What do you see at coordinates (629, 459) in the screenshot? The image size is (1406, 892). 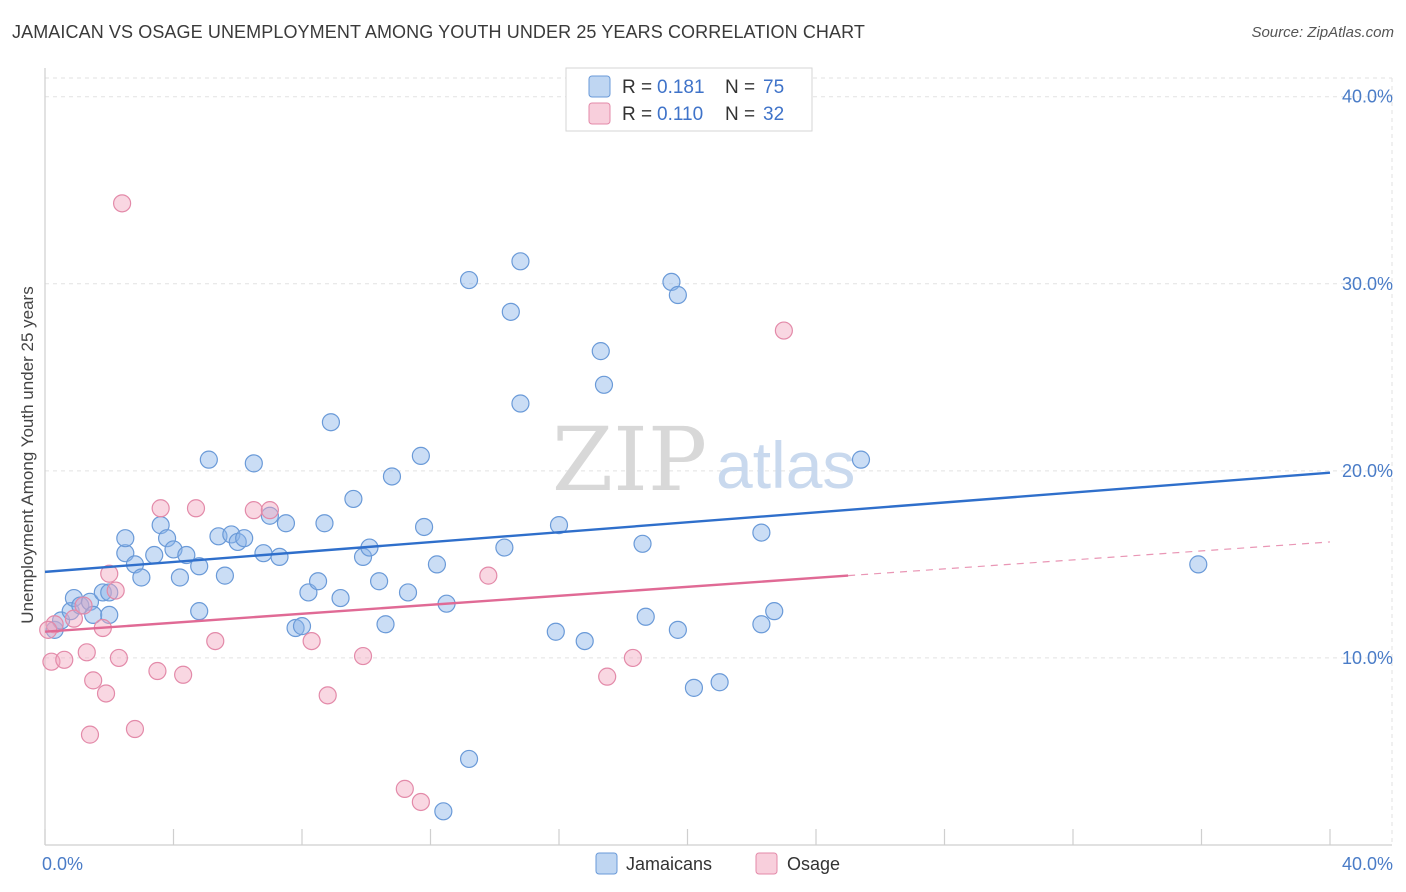 I see `watermark-zip: ZIP` at bounding box center [629, 459].